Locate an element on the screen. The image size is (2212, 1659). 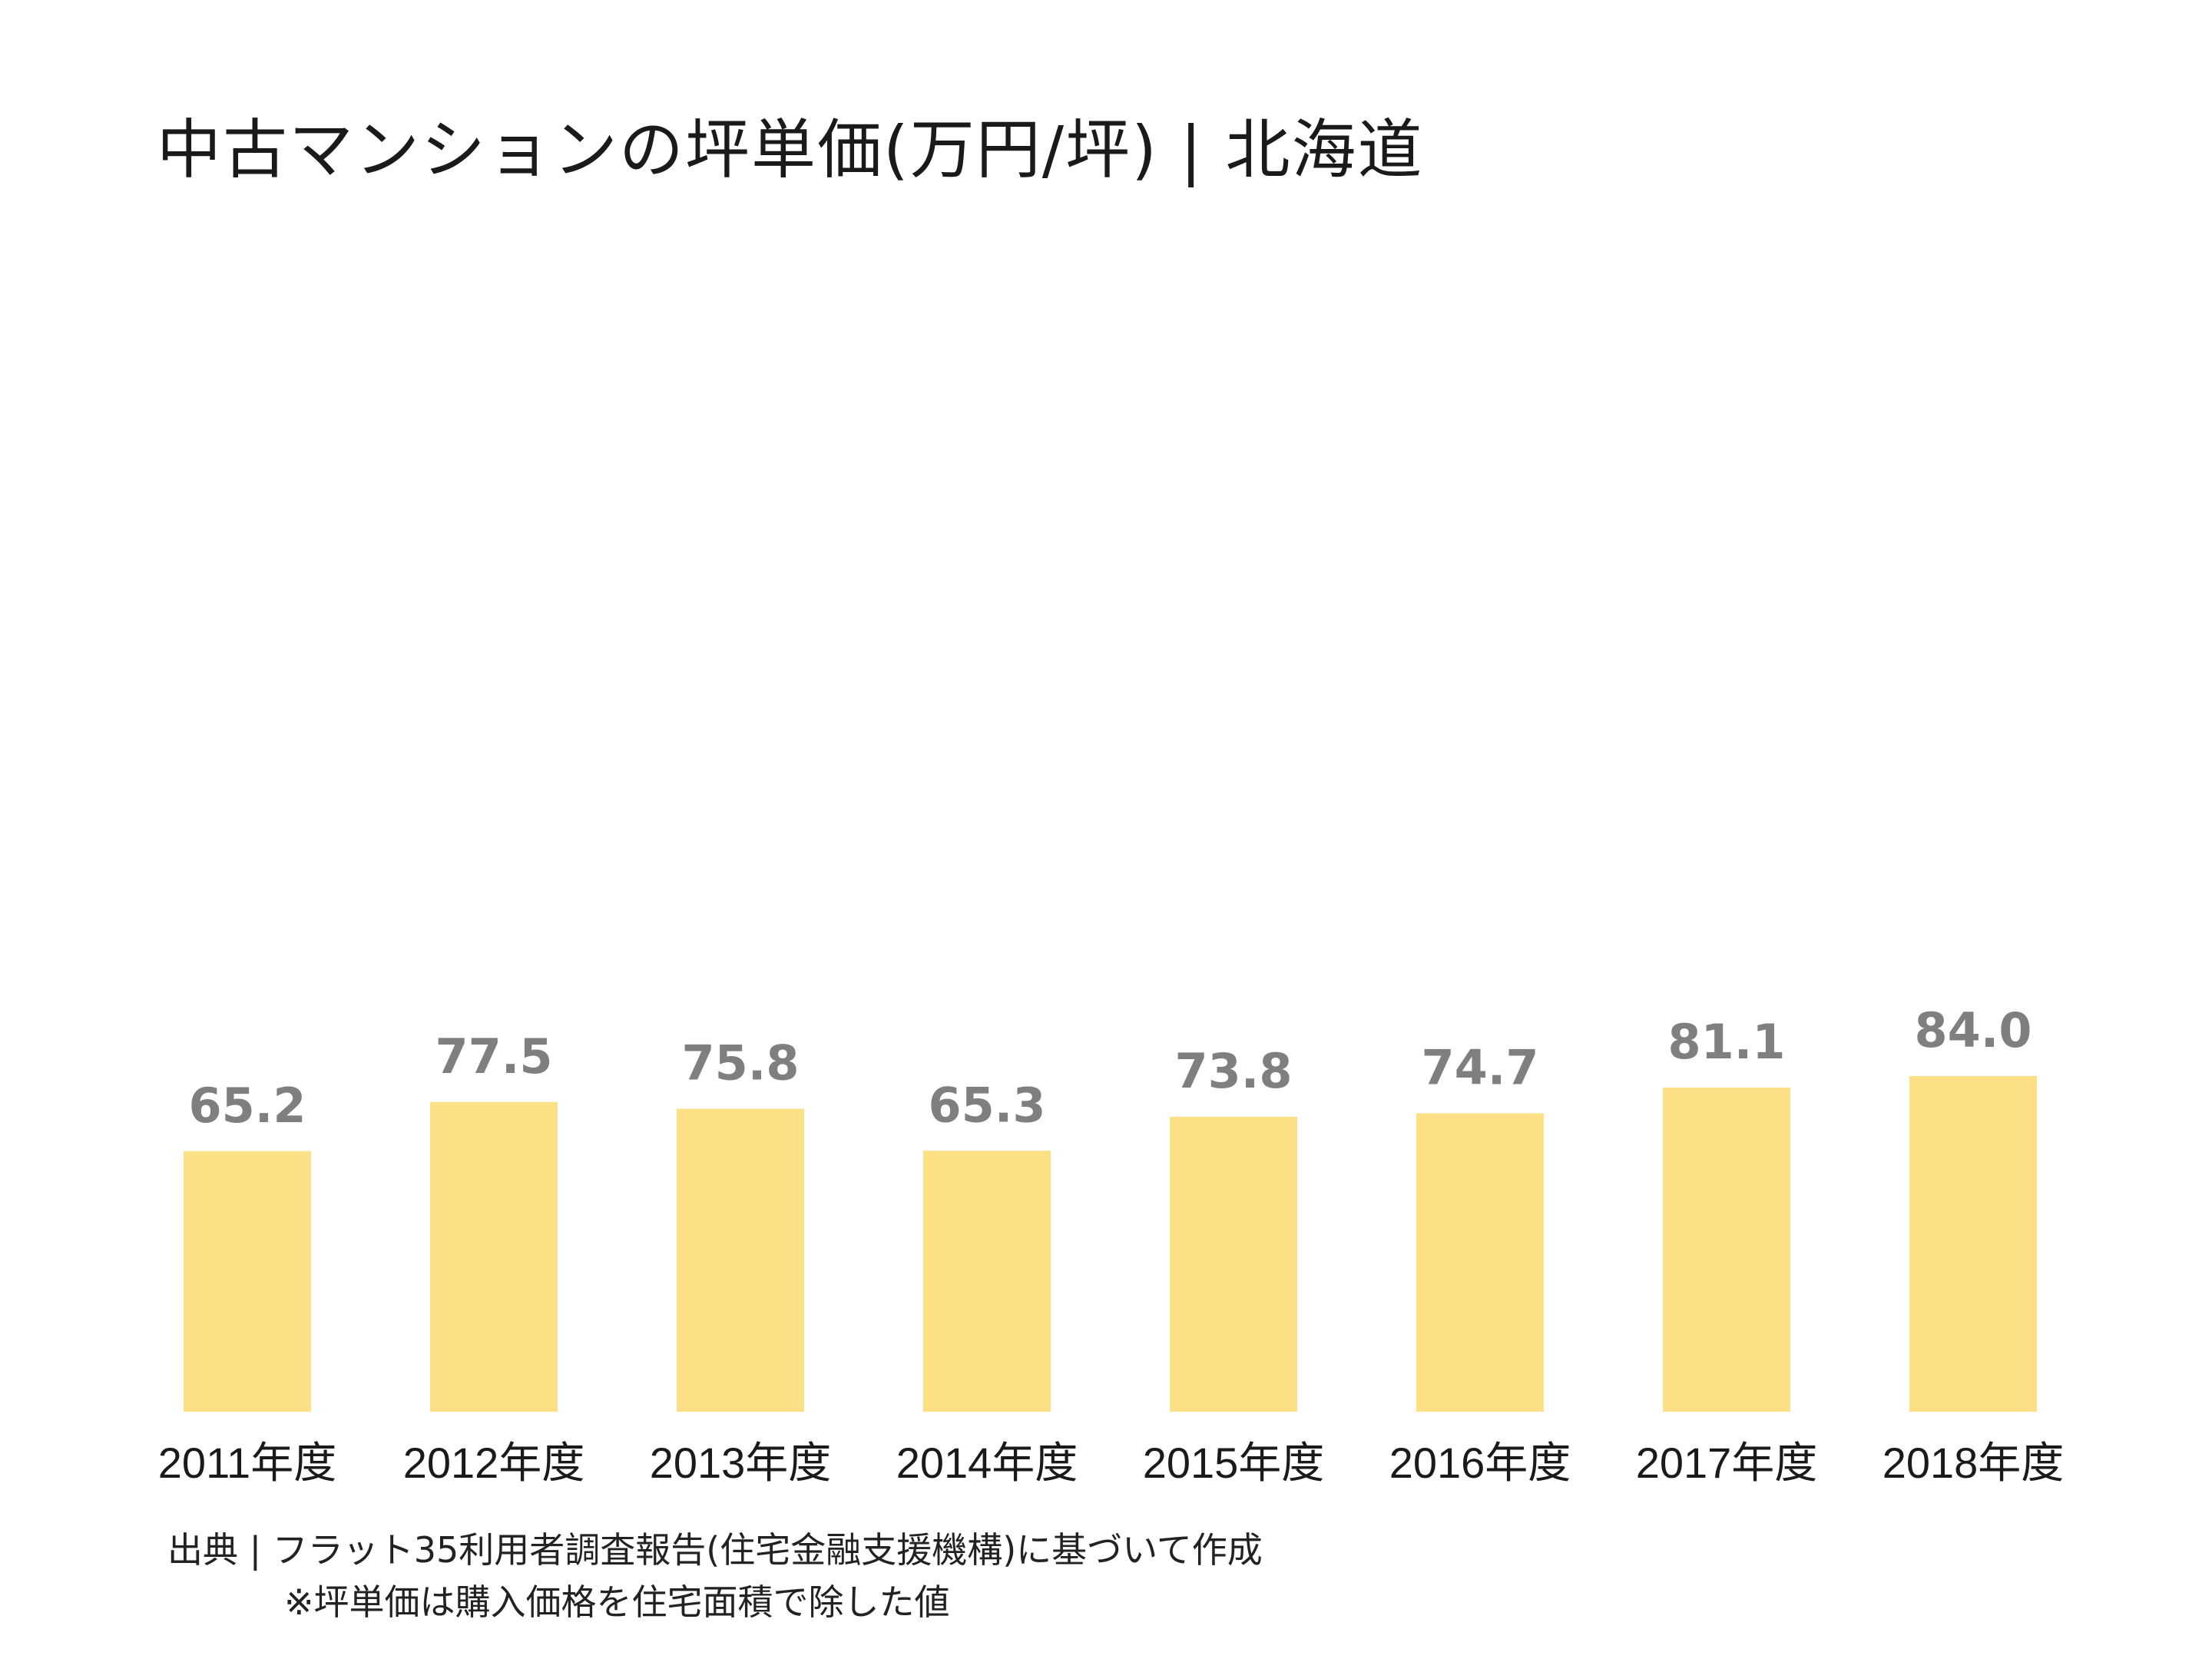
bar-2016年度 is located at coordinates (1480, 1262).